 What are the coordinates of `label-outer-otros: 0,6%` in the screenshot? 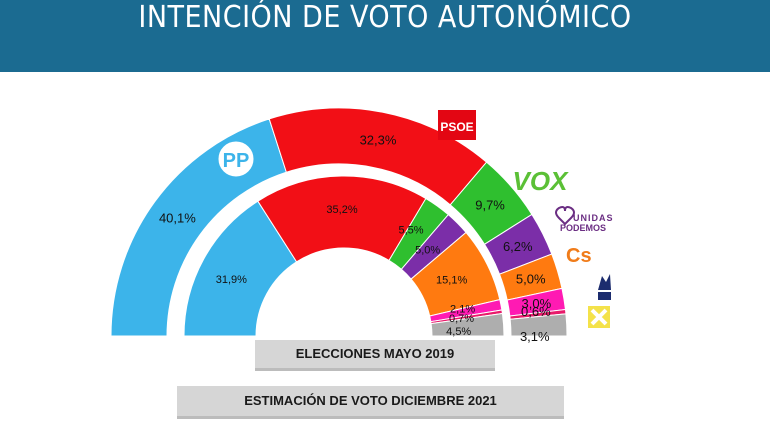 It's located at (536, 311).